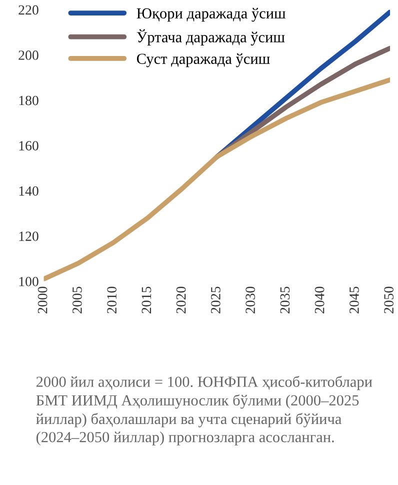  I want to click on legend-label: Суст даражада ўсиш, so click(203, 60).